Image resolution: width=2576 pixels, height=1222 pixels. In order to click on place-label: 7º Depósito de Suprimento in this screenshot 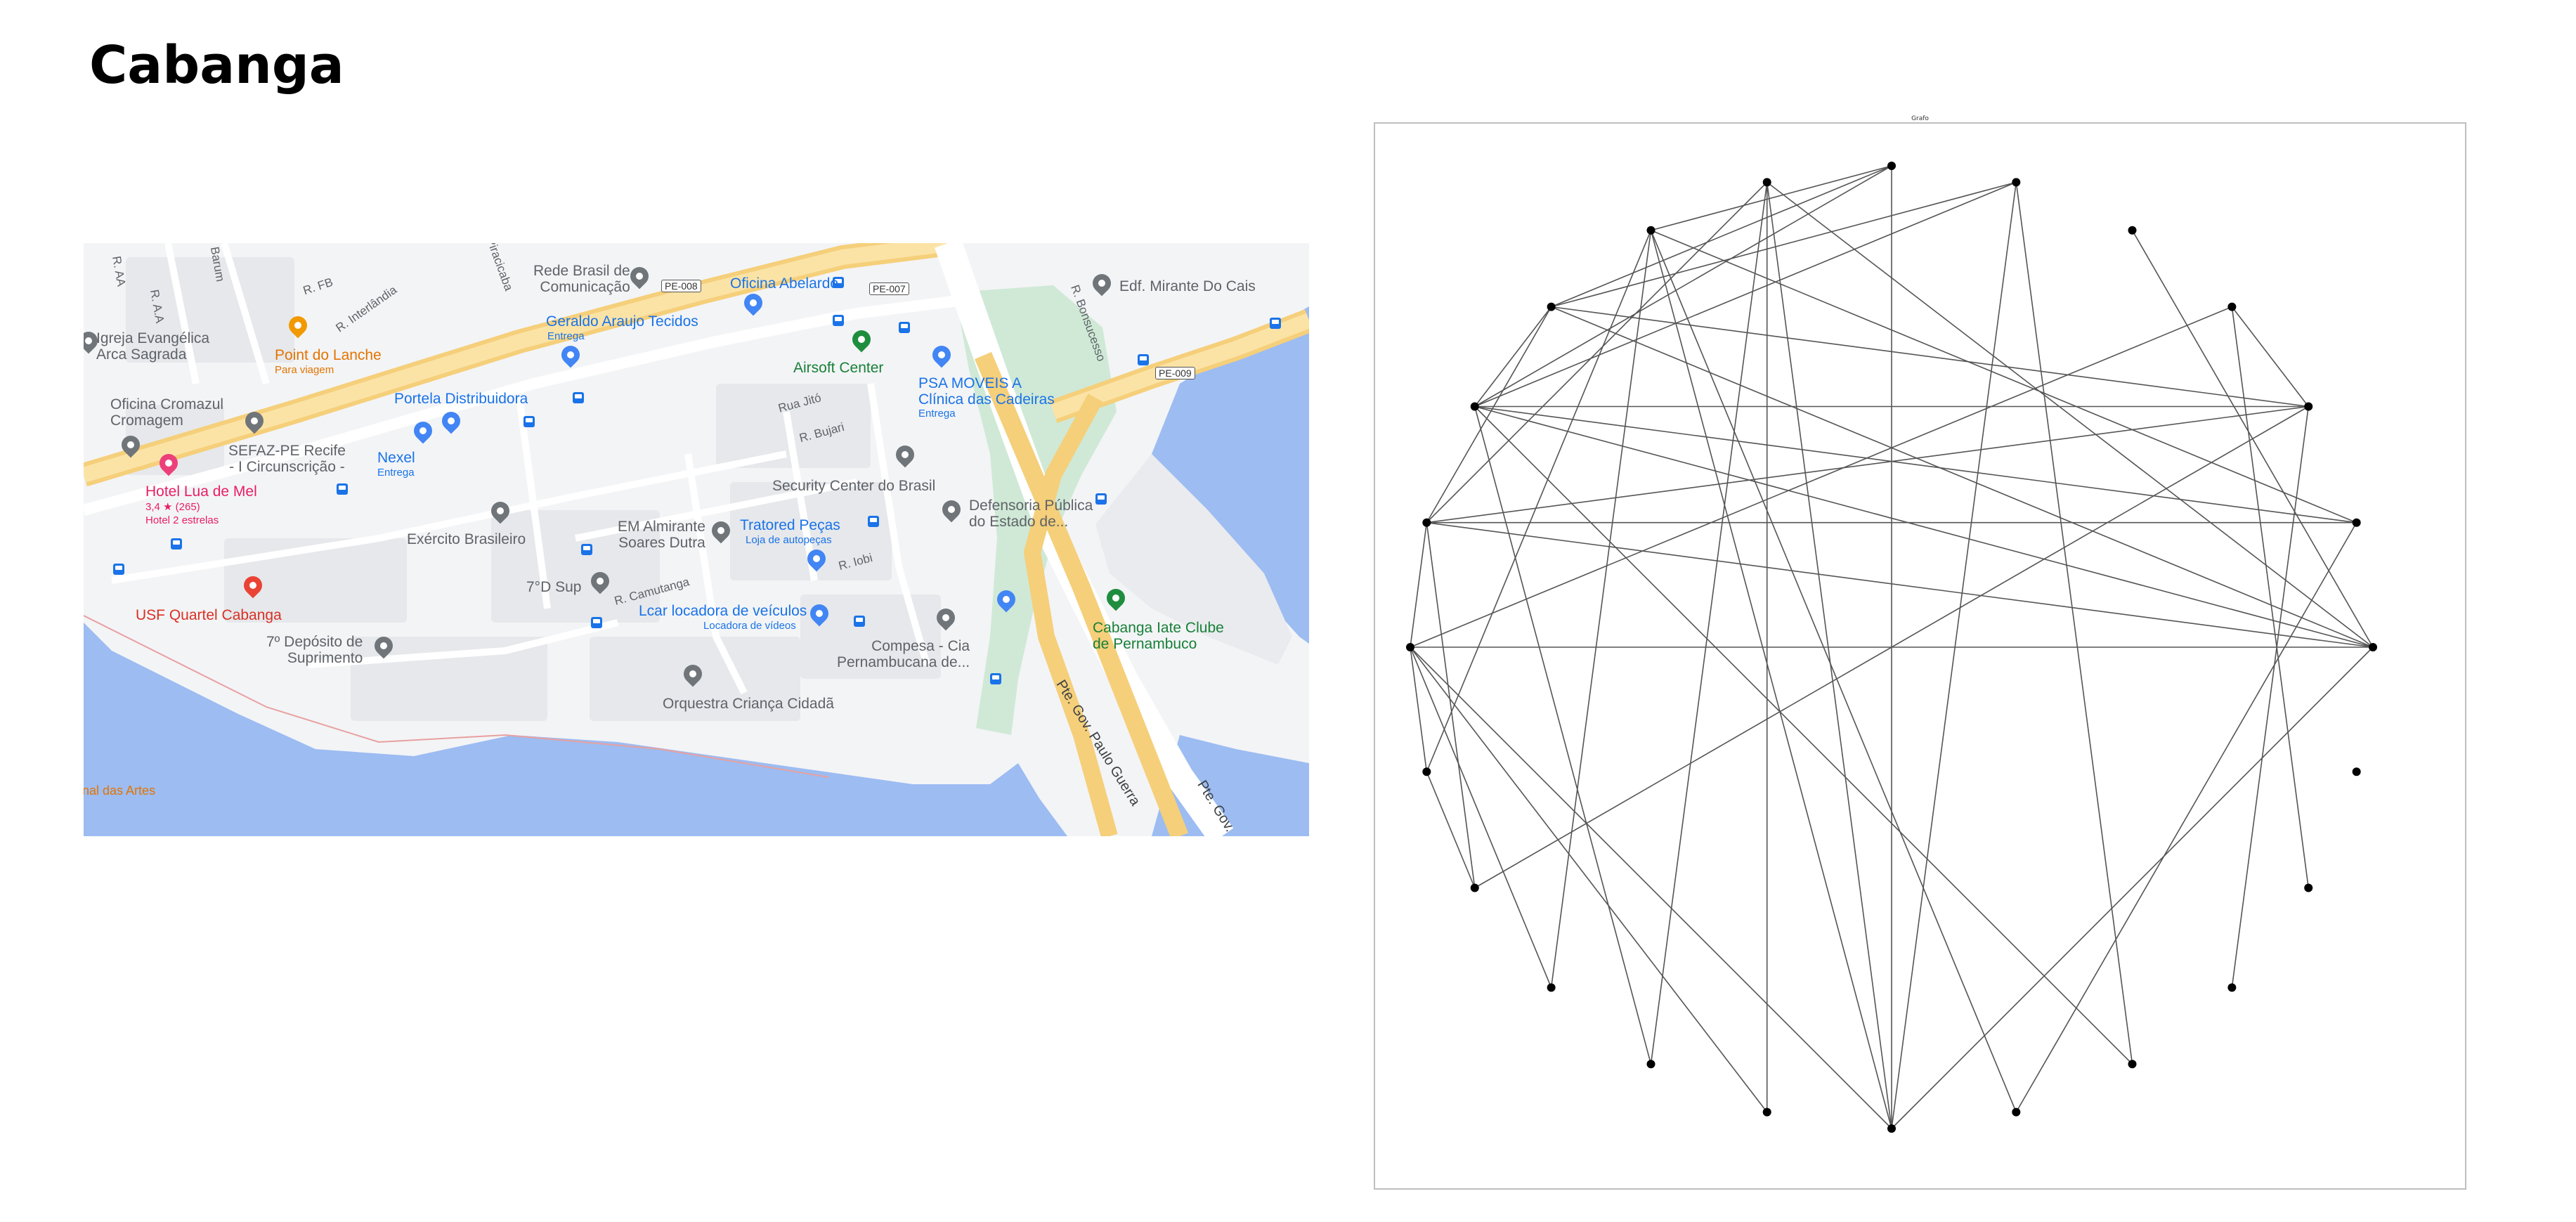, I will do `click(314, 650)`.